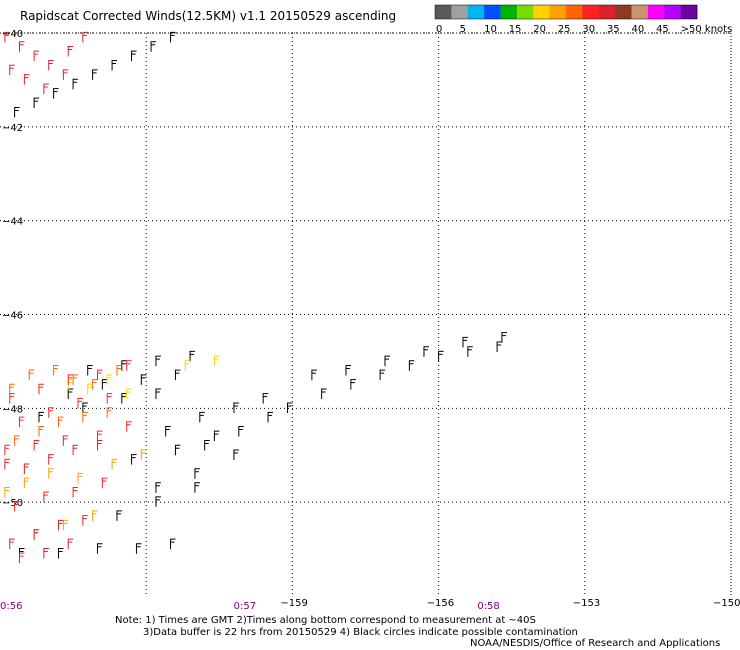  What do you see at coordinates (12, 222) in the screenshot?
I see `y-tick-label: −44` at bounding box center [12, 222].